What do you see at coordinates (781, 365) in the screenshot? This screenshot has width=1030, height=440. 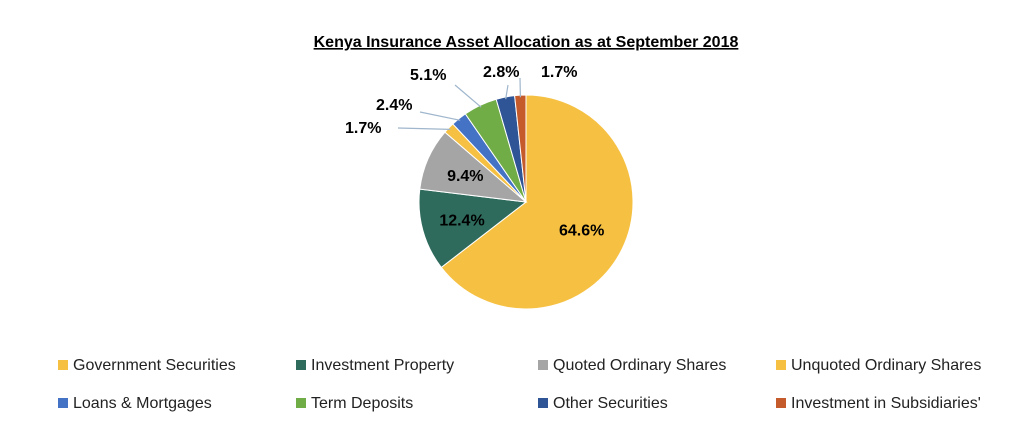 I see `legend-swatch-unquoted-ordinary-shares` at bounding box center [781, 365].